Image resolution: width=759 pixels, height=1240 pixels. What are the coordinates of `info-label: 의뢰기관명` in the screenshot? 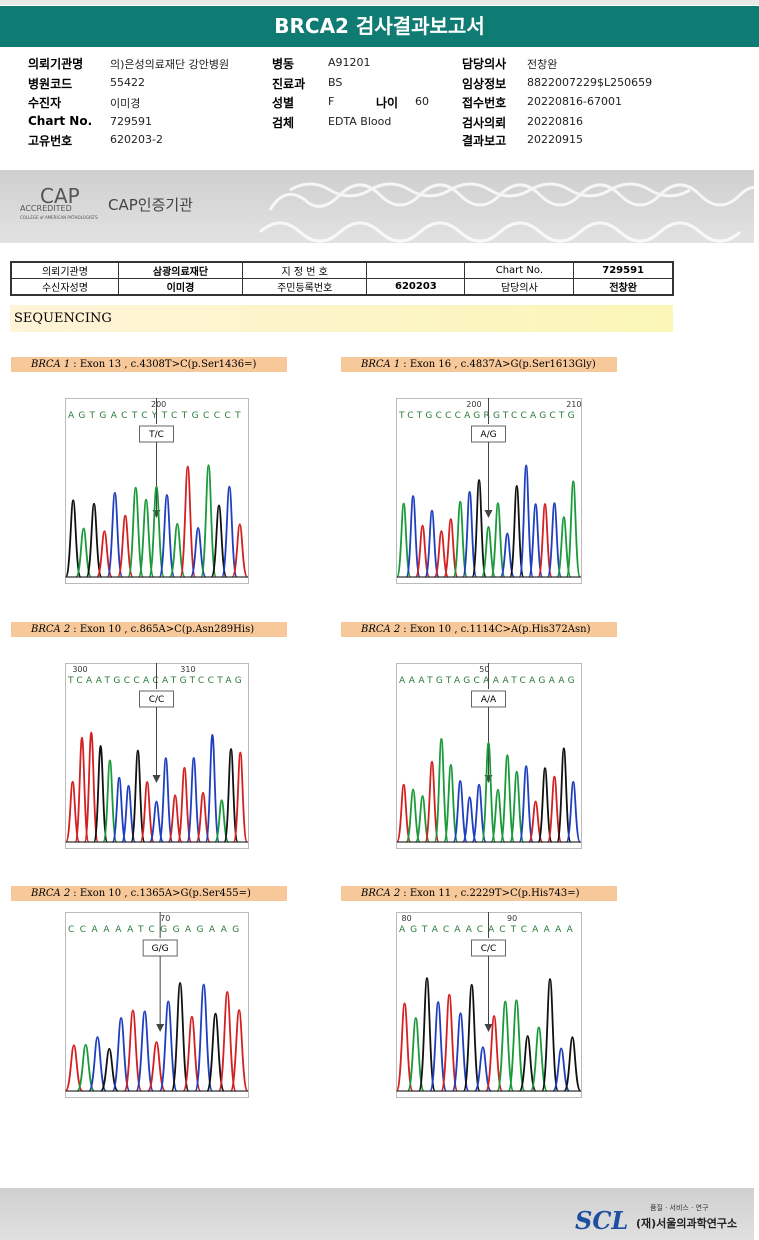 It's located at (56, 64).